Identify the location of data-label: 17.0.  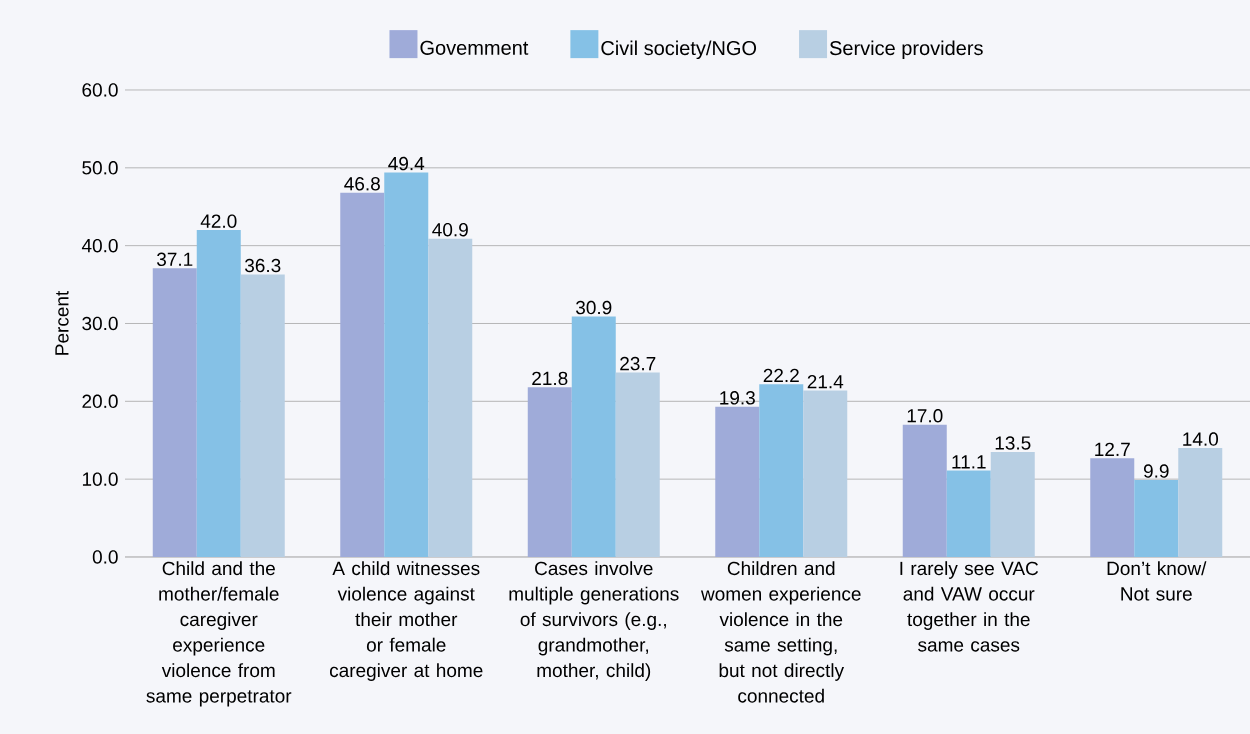
(925, 416).